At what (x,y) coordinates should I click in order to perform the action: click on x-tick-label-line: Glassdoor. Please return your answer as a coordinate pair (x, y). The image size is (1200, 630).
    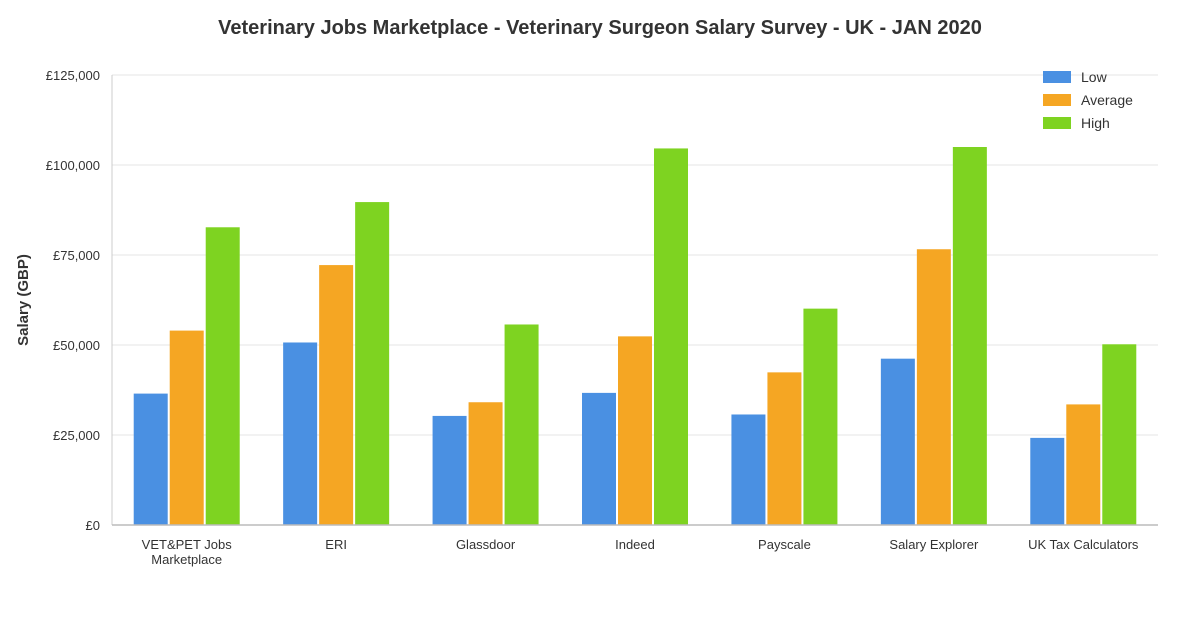
    Looking at the image, I should click on (486, 544).